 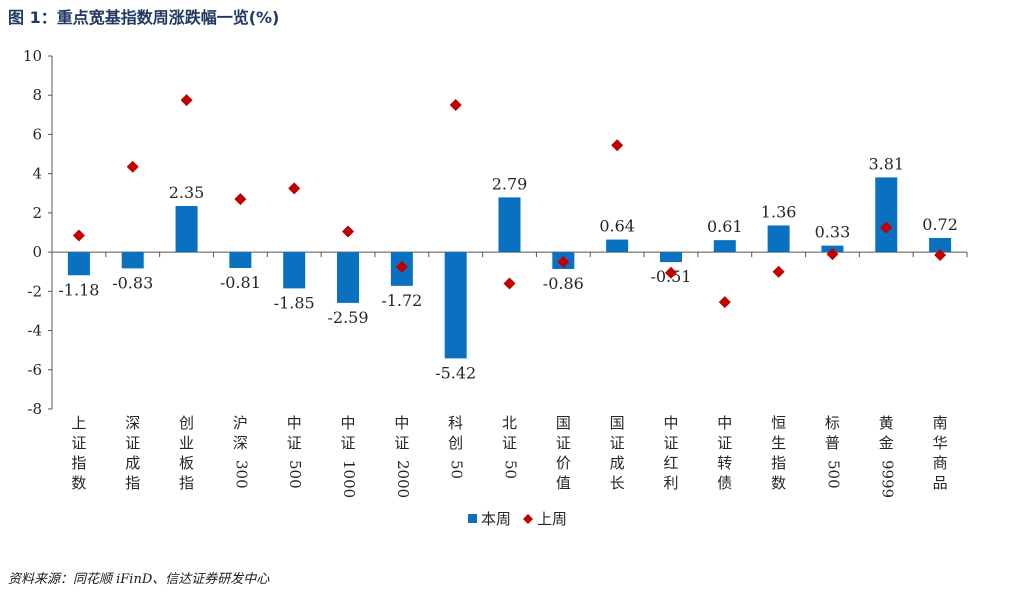 I want to click on x-tick-label-4: 中证 500, so click(x=295, y=451).